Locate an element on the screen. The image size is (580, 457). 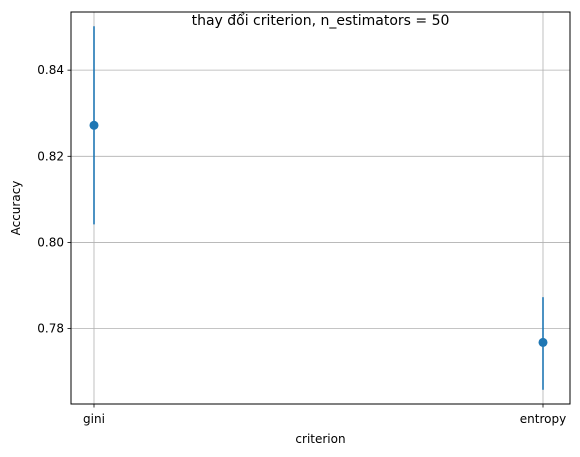
y-tick-label: 0.80 is located at coordinates (50, 242).